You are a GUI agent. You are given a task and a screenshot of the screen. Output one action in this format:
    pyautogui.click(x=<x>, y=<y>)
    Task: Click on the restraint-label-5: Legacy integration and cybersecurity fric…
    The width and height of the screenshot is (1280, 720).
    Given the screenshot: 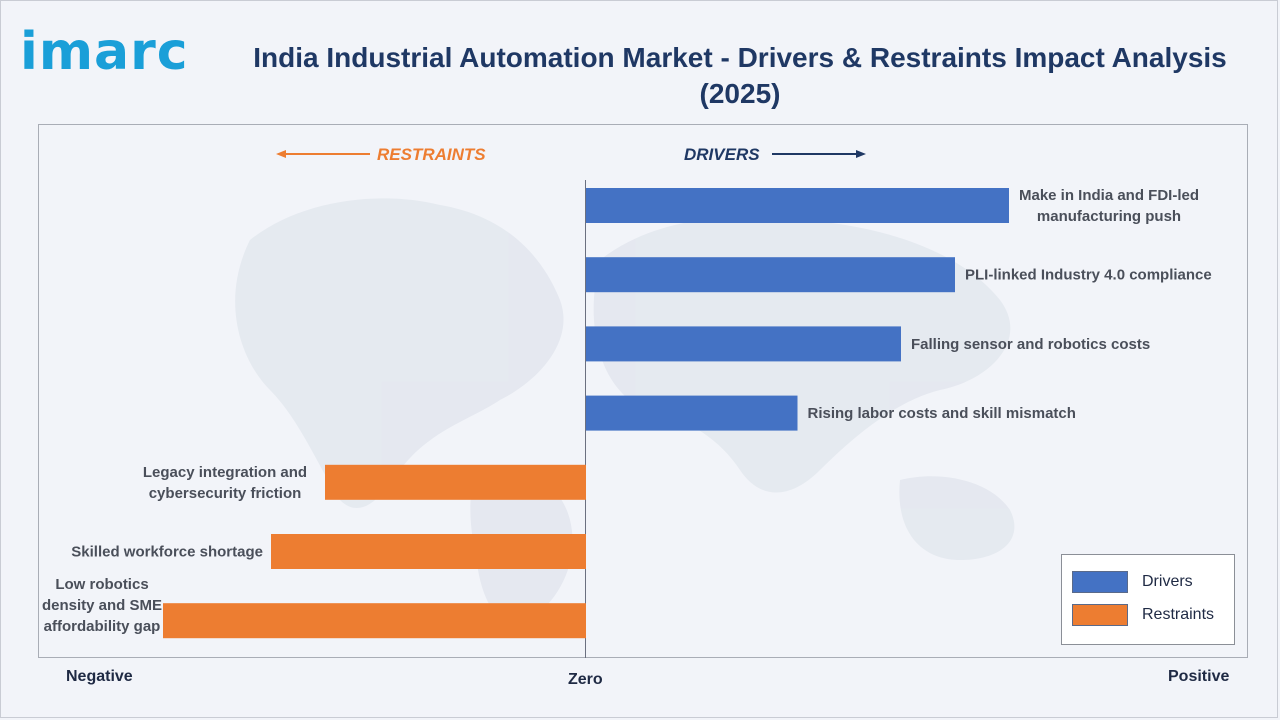 What is the action you would take?
    pyautogui.click(x=225, y=483)
    